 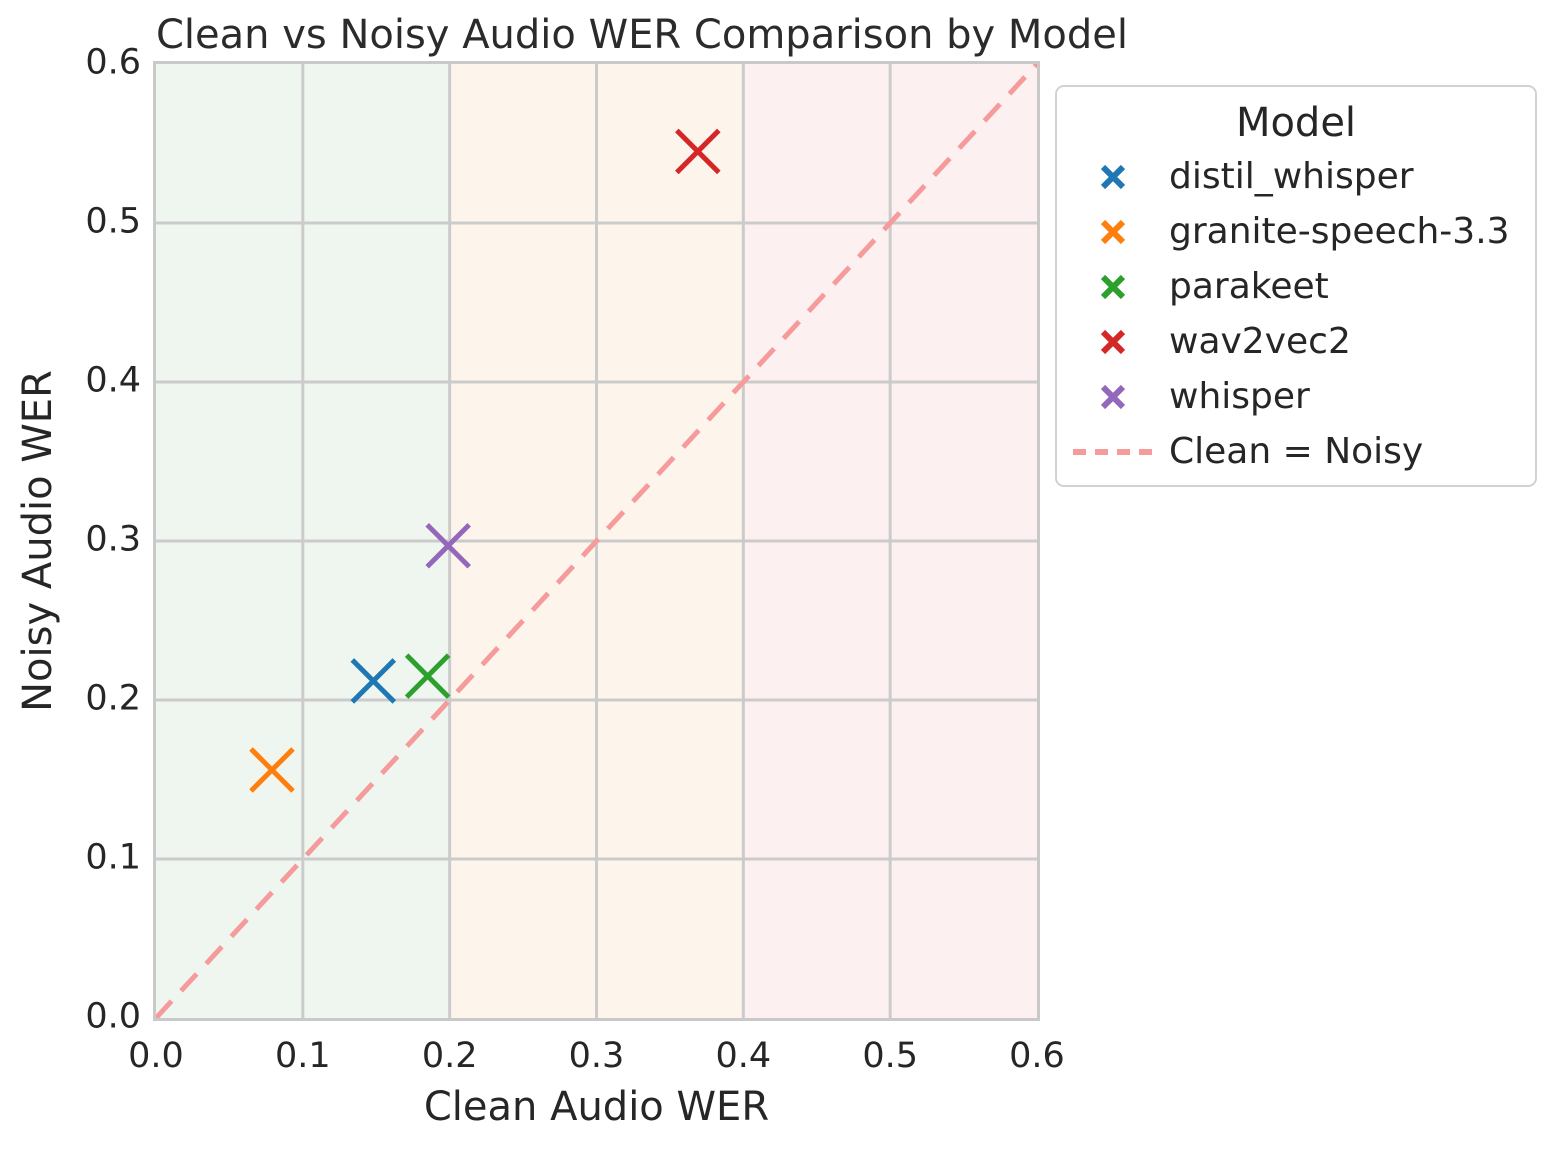 I want to click on y-tick-label-0.1: 0.1, so click(x=113, y=857).